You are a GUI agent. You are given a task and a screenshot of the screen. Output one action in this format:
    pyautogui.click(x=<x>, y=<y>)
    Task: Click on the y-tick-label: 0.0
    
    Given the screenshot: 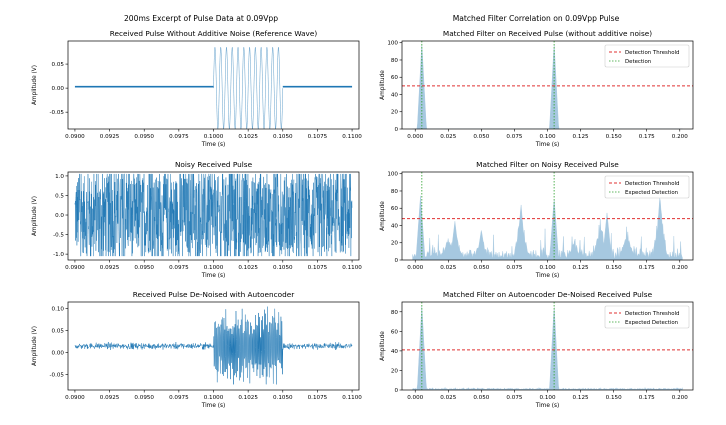 What is the action you would take?
    pyautogui.click(x=59, y=216)
    